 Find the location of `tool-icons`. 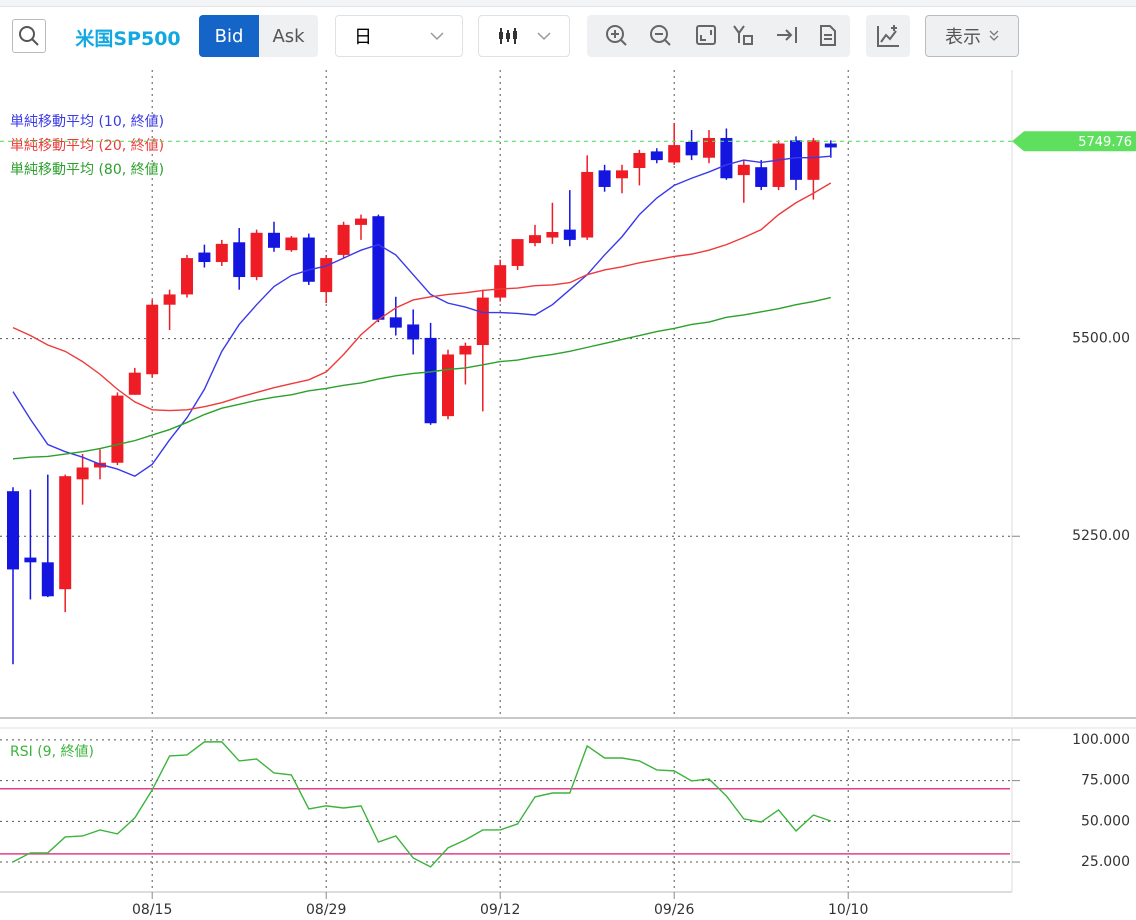

tool-icons is located at coordinates (719, 36).